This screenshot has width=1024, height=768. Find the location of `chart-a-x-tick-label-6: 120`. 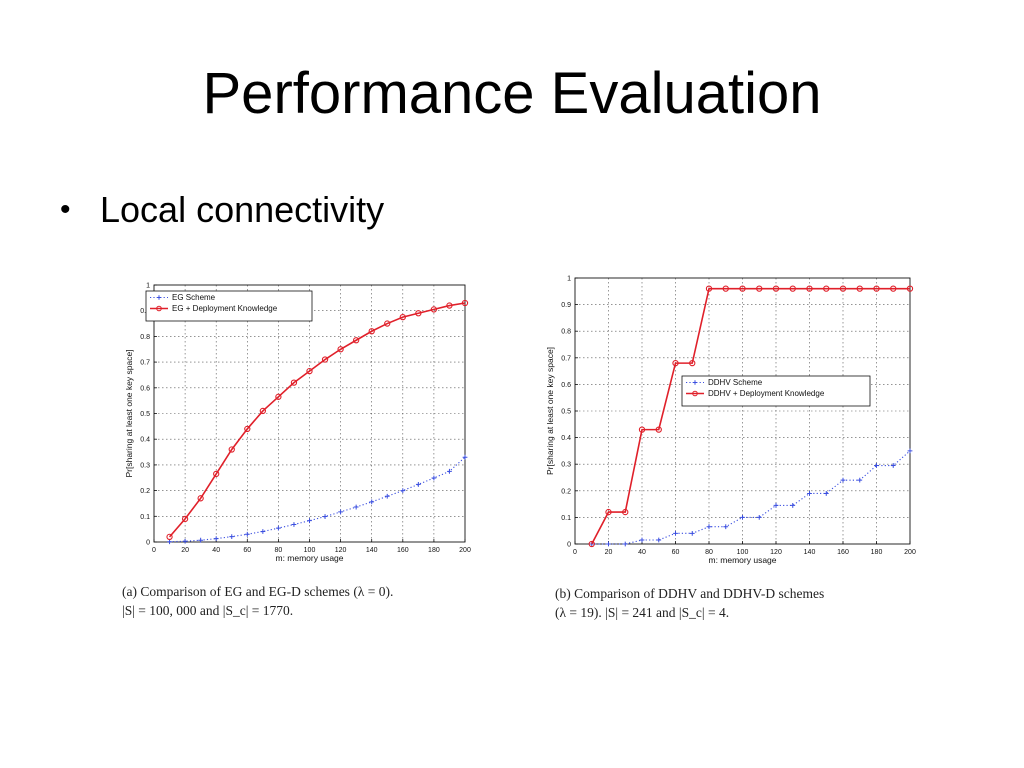

chart-a-x-tick-label-6: 120 is located at coordinates (341, 550).